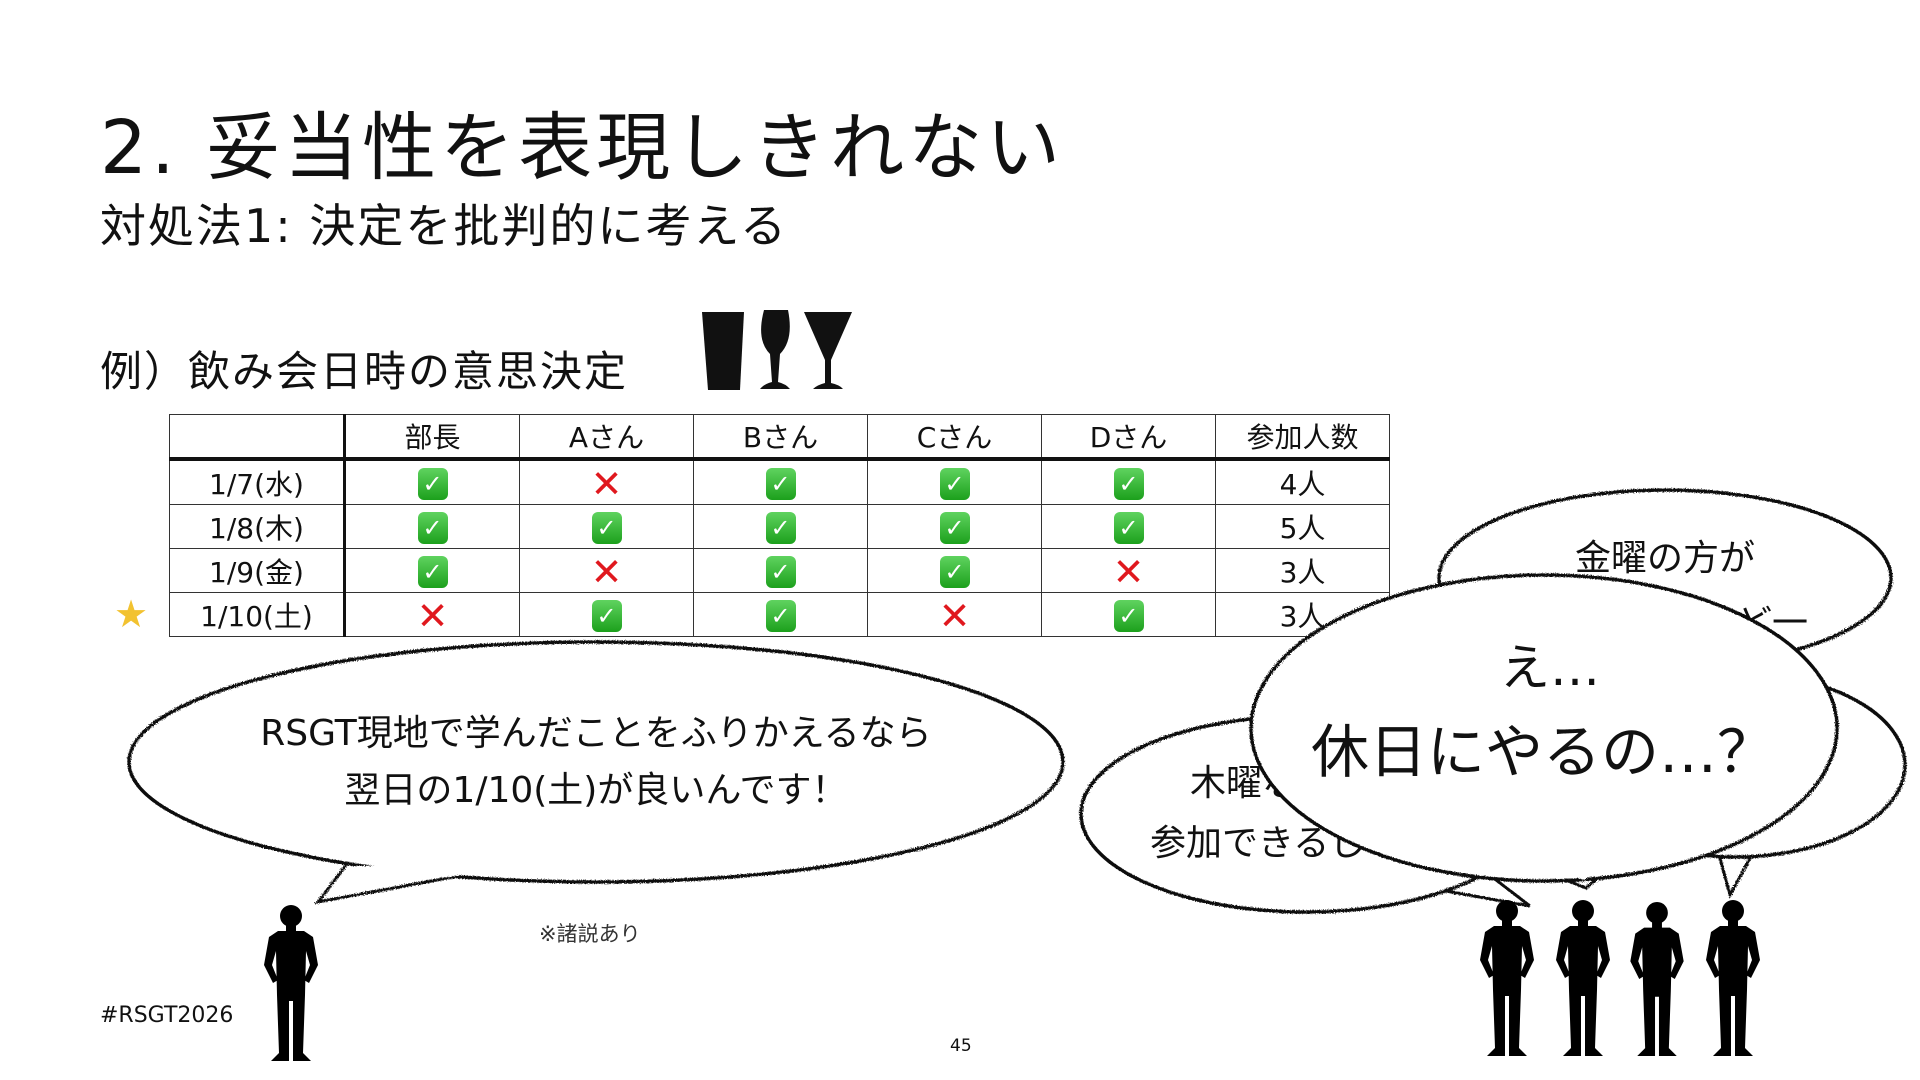 The height and width of the screenshot is (1080, 1920). Describe the element at coordinates (1302, 526) in the screenshot. I see `count-cell: 5人` at that location.